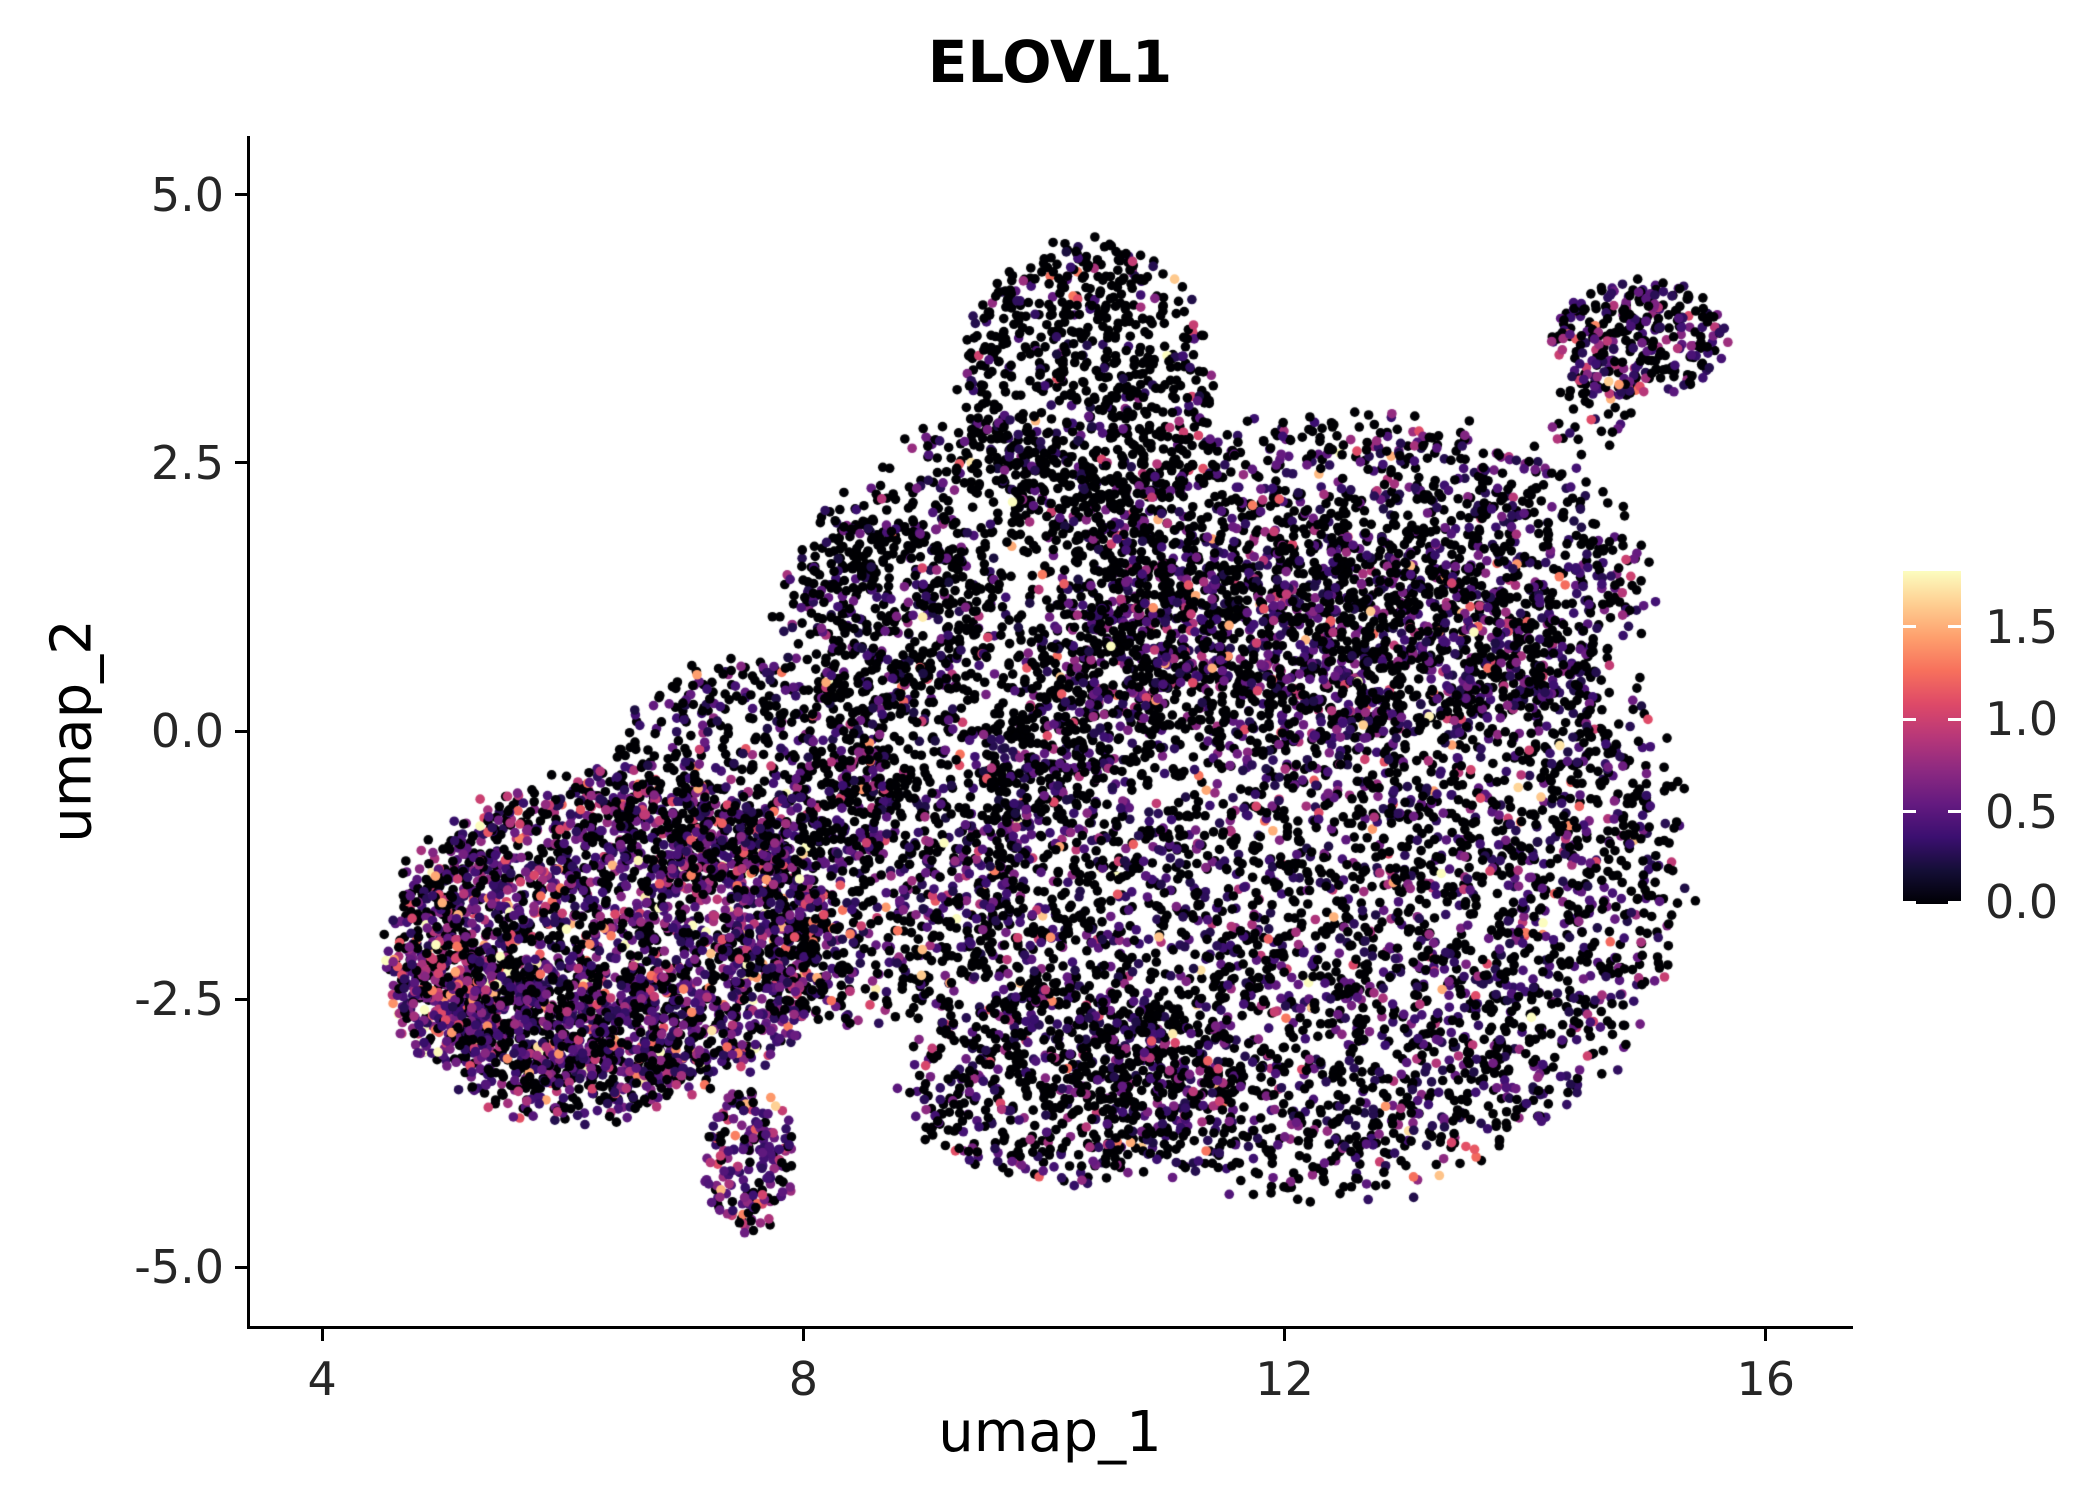 Image resolution: width=2100 pixels, height=1500 pixels. What do you see at coordinates (72, 731) in the screenshot?
I see `y-axis-label: umap_2` at bounding box center [72, 731].